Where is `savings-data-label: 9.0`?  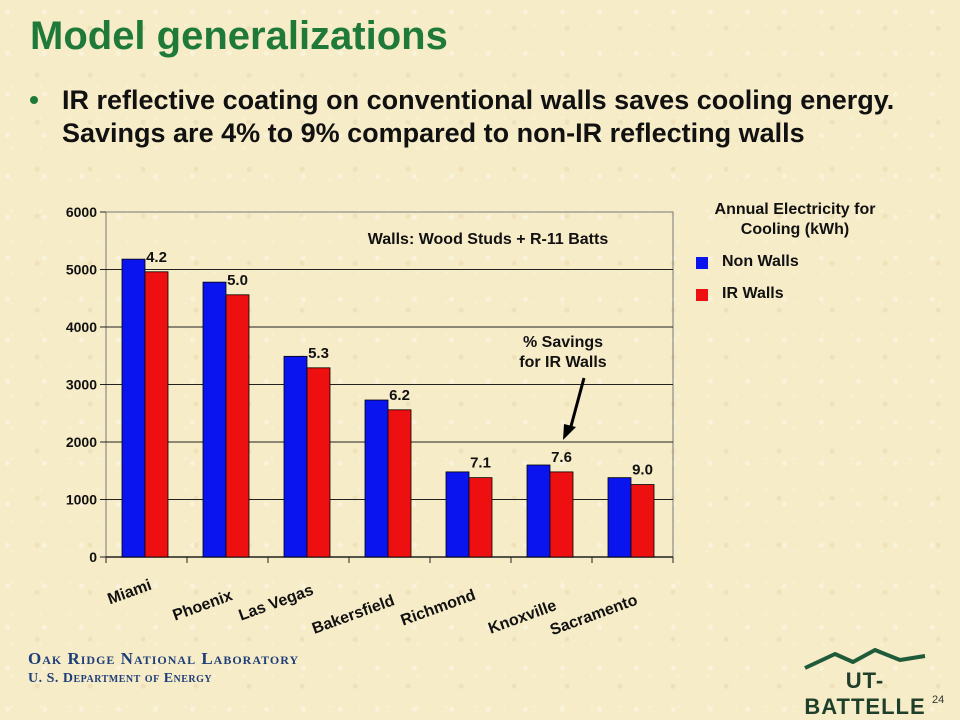
savings-data-label: 9.0 is located at coordinates (642, 470).